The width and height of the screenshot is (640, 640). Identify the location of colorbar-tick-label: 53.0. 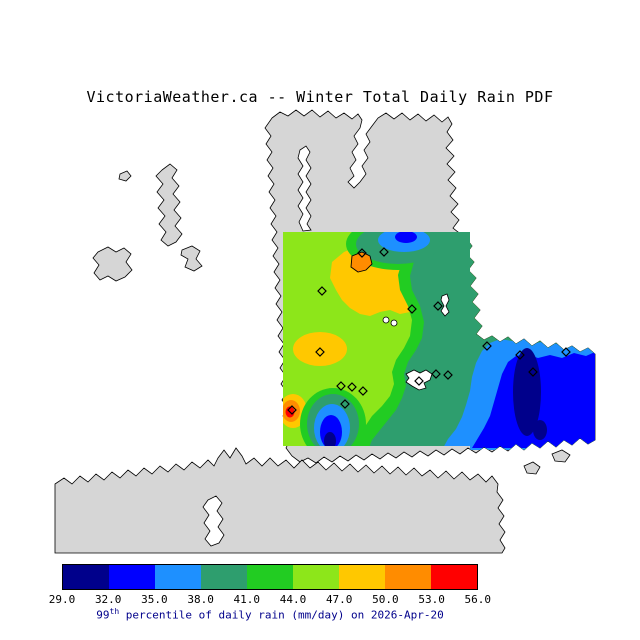
(431, 599).